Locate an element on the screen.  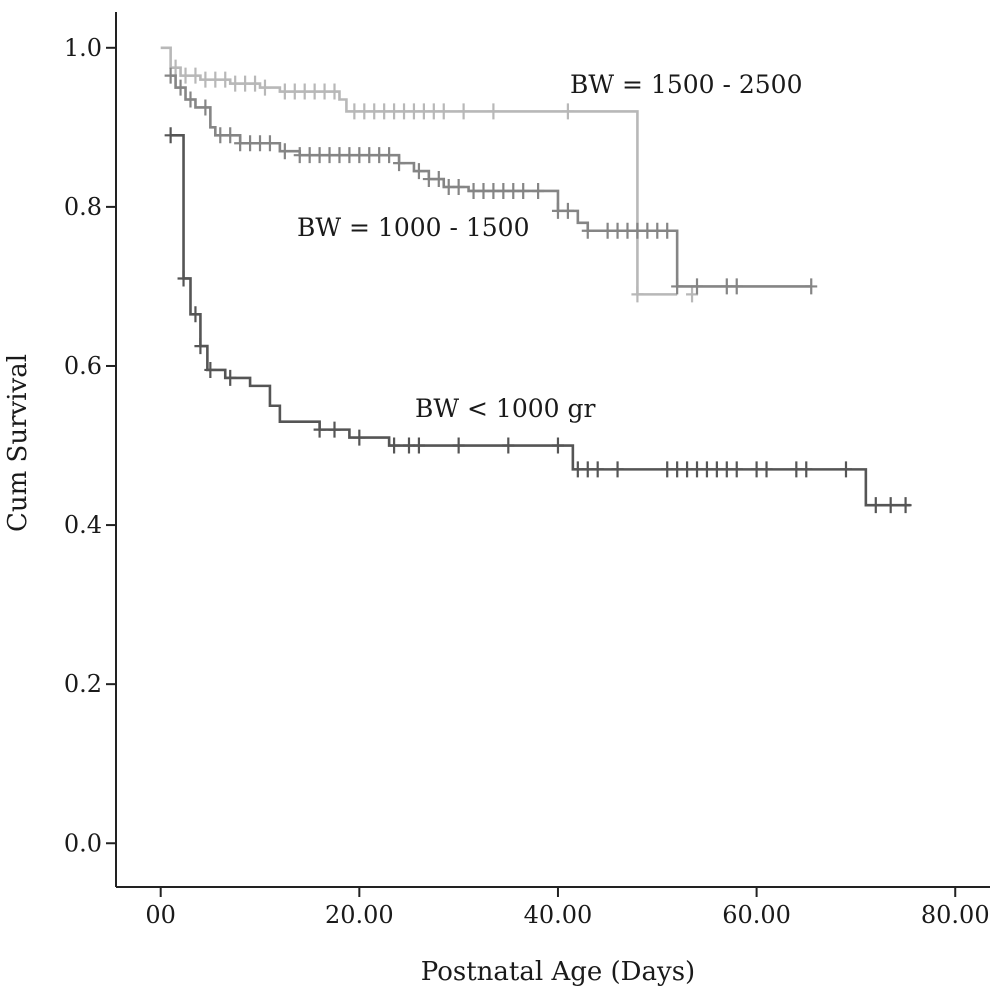
y-tick-label: 0.8 is located at coordinates (83, 207).